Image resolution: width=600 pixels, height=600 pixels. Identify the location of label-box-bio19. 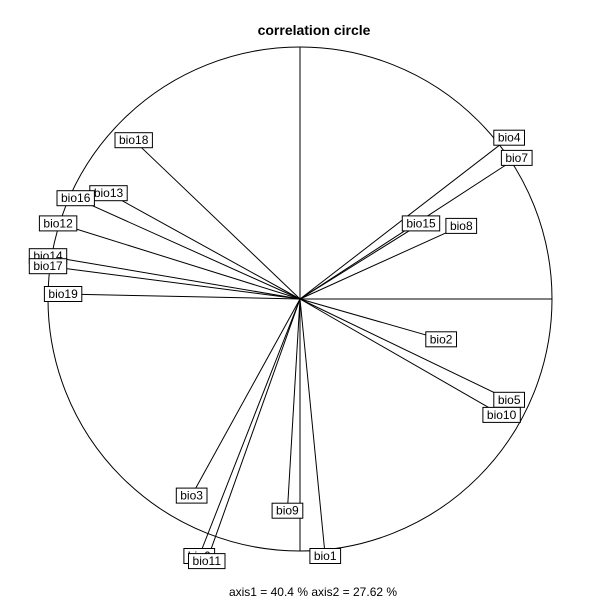
(63, 294).